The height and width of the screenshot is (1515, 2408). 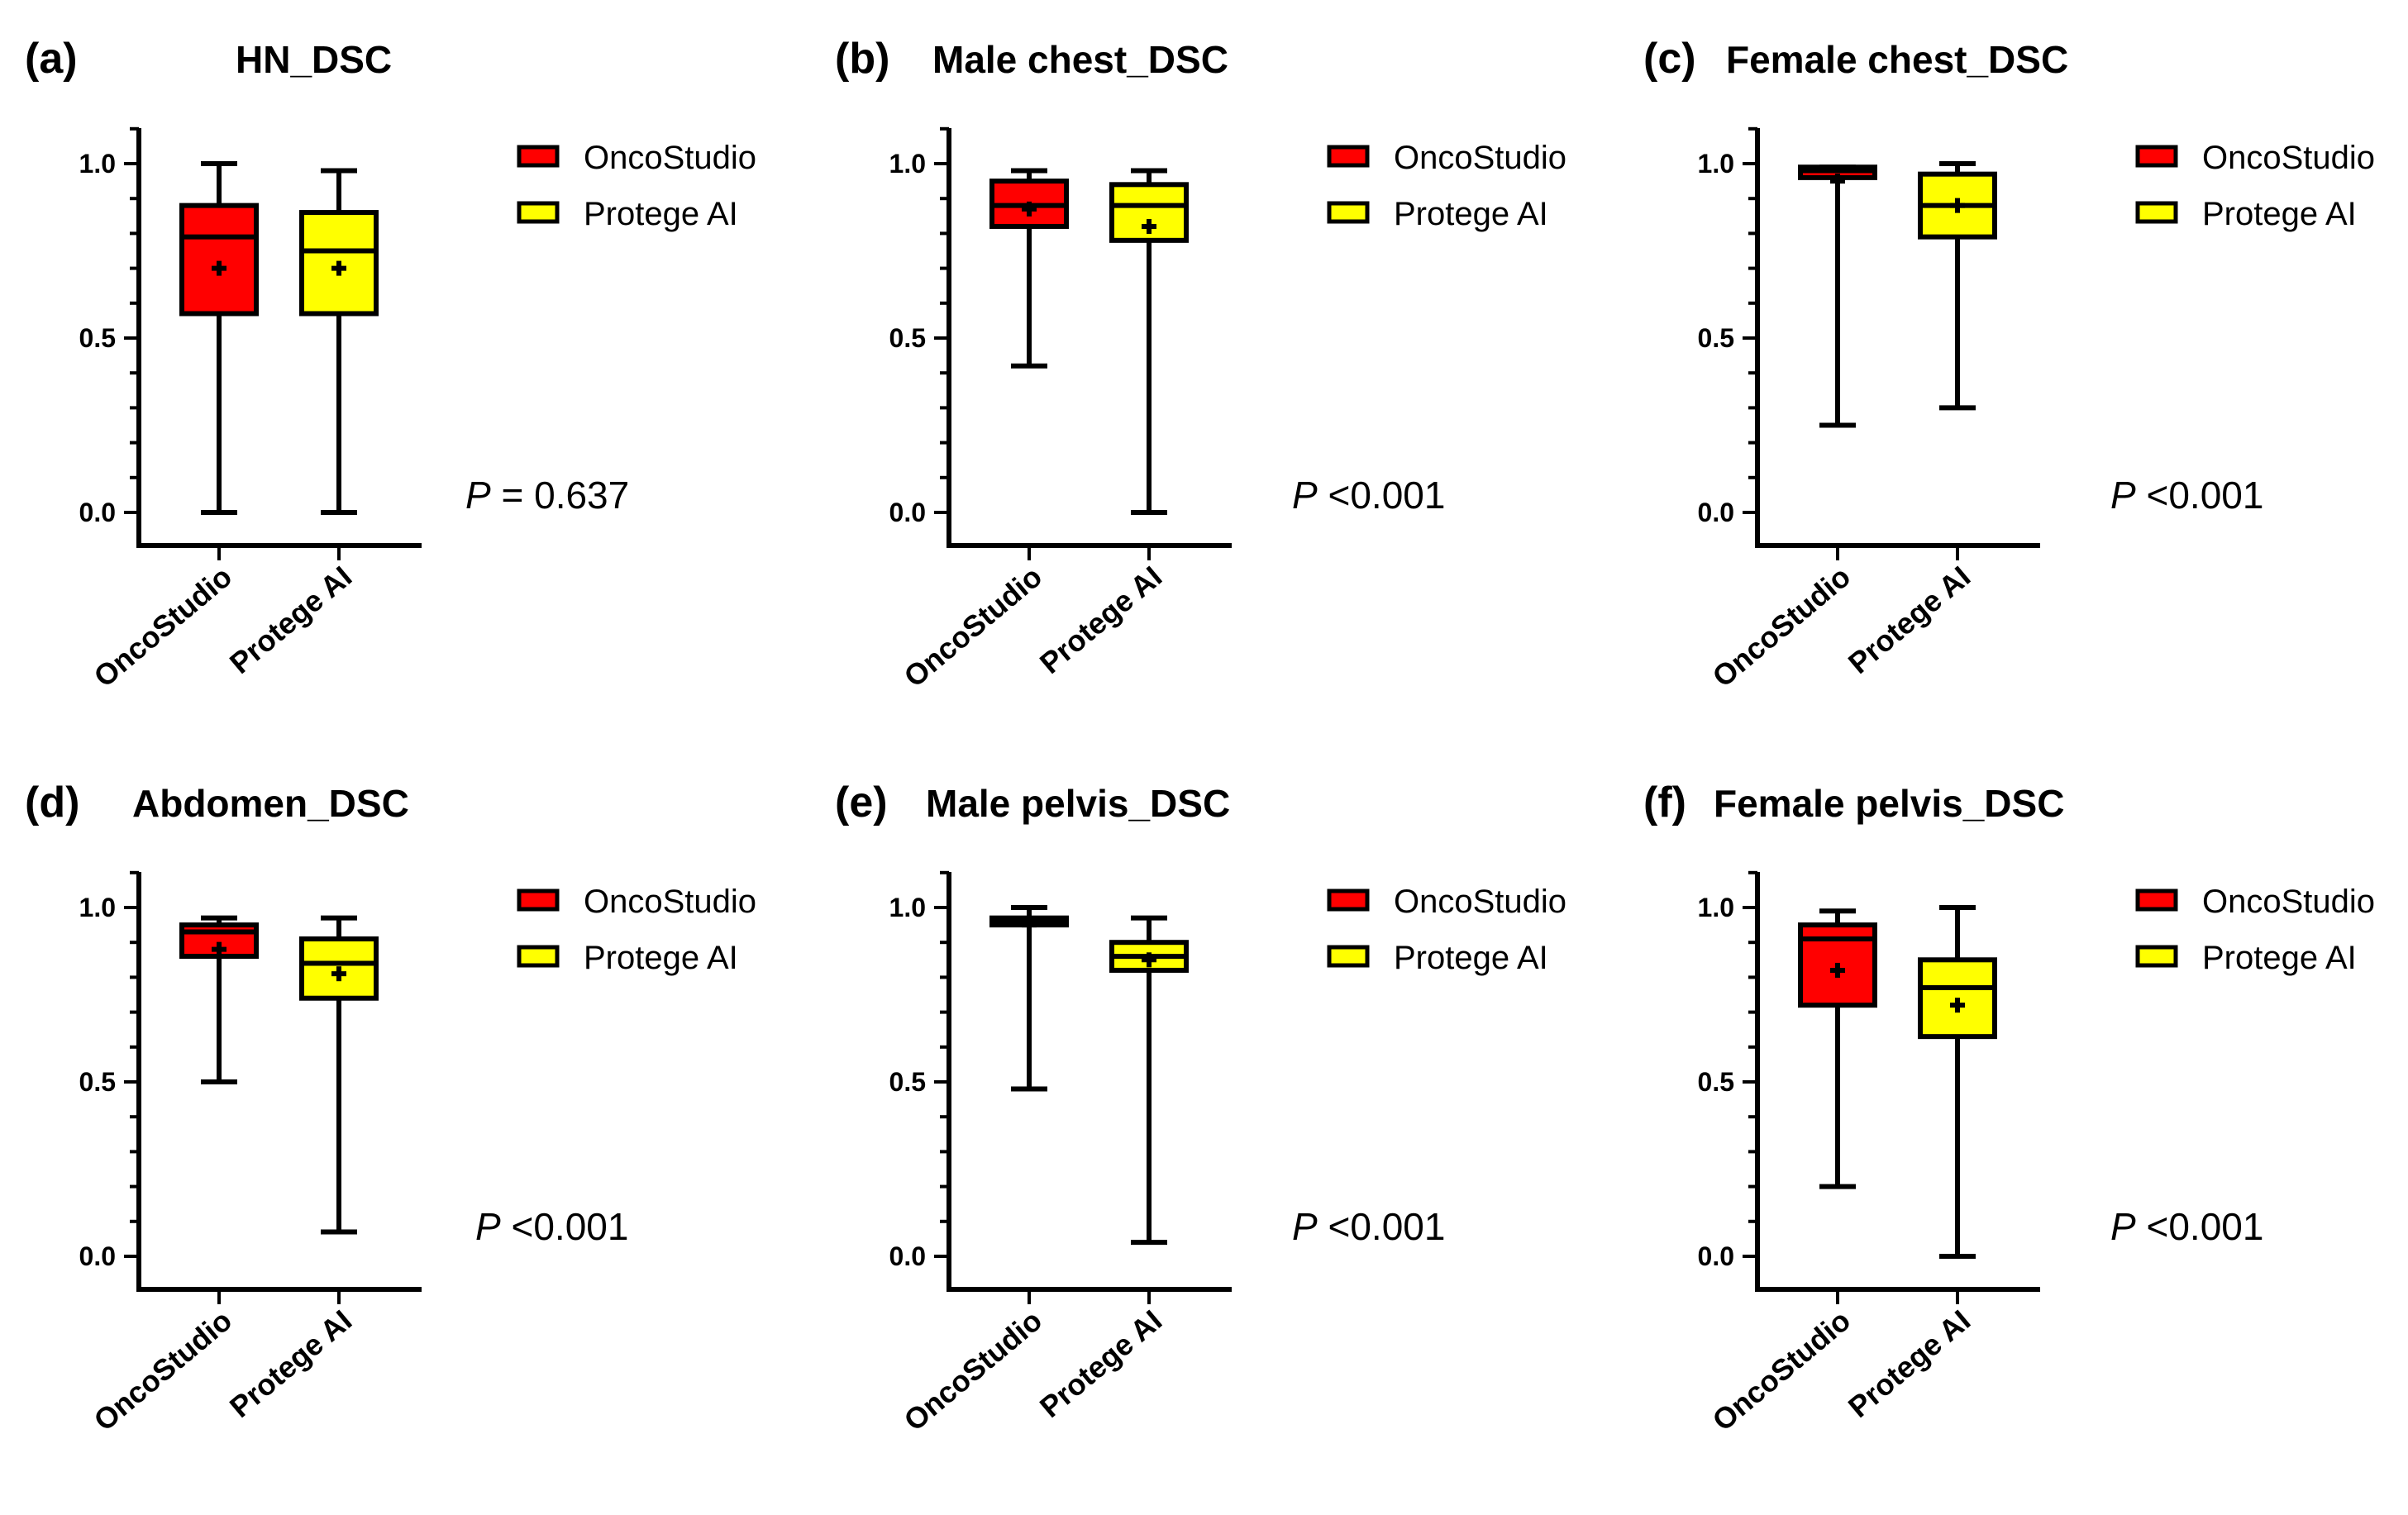 What do you see at coordinates (861, 803) in the screenshot?
I see `panel-letter: (e)` at bounding box center [861, 803].